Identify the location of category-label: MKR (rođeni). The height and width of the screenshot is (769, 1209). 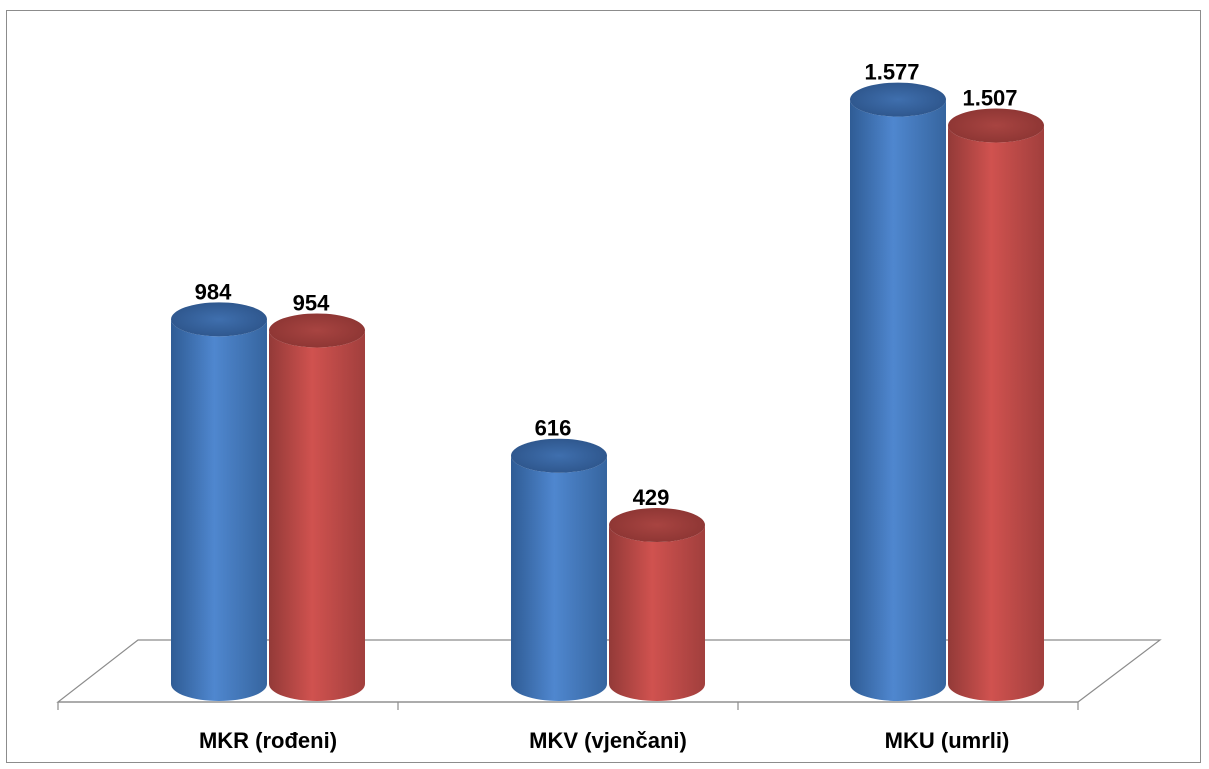
(268, 740).